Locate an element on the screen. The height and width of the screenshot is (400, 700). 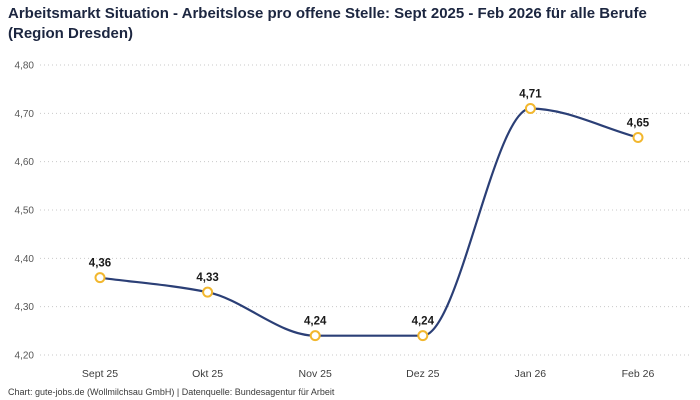
y-tick-label: 4,70 is located at coordinates (25, 114).